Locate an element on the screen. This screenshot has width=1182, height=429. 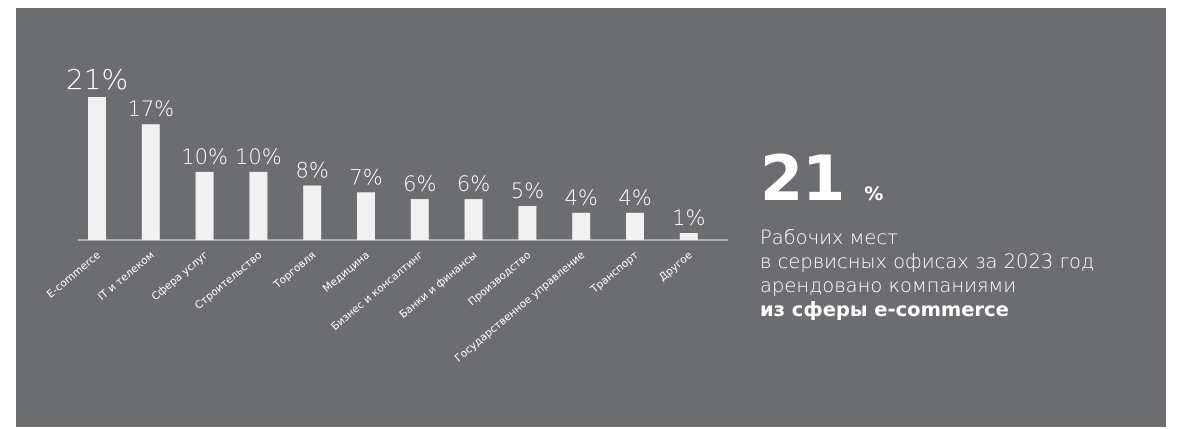
value-label-9: 5% is located at coordinates (527, 191).